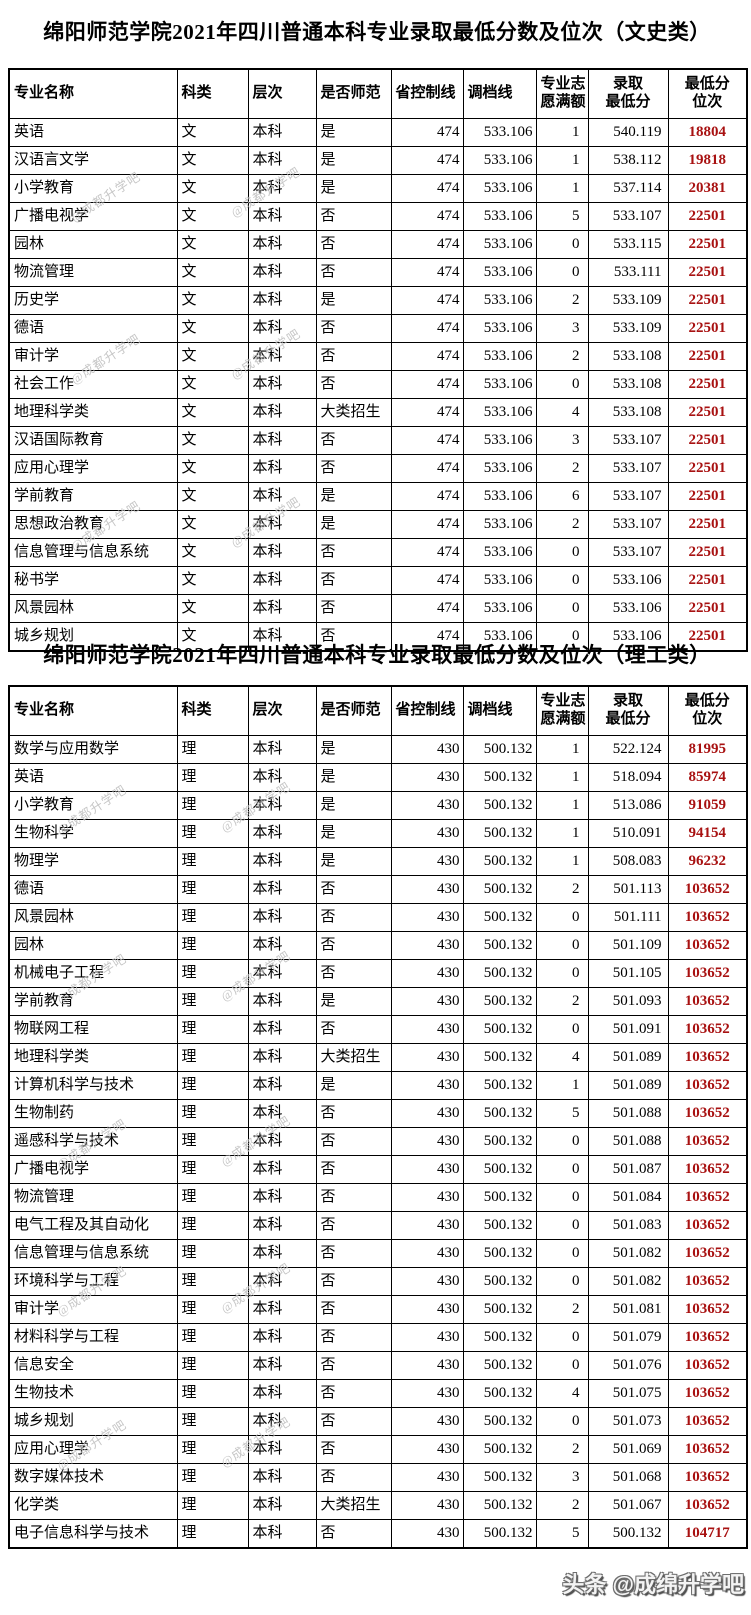 The height and width of the screenshot is (1615, 751). I want to click on cell-min-admit-score: 510.091, so click(628, 833).